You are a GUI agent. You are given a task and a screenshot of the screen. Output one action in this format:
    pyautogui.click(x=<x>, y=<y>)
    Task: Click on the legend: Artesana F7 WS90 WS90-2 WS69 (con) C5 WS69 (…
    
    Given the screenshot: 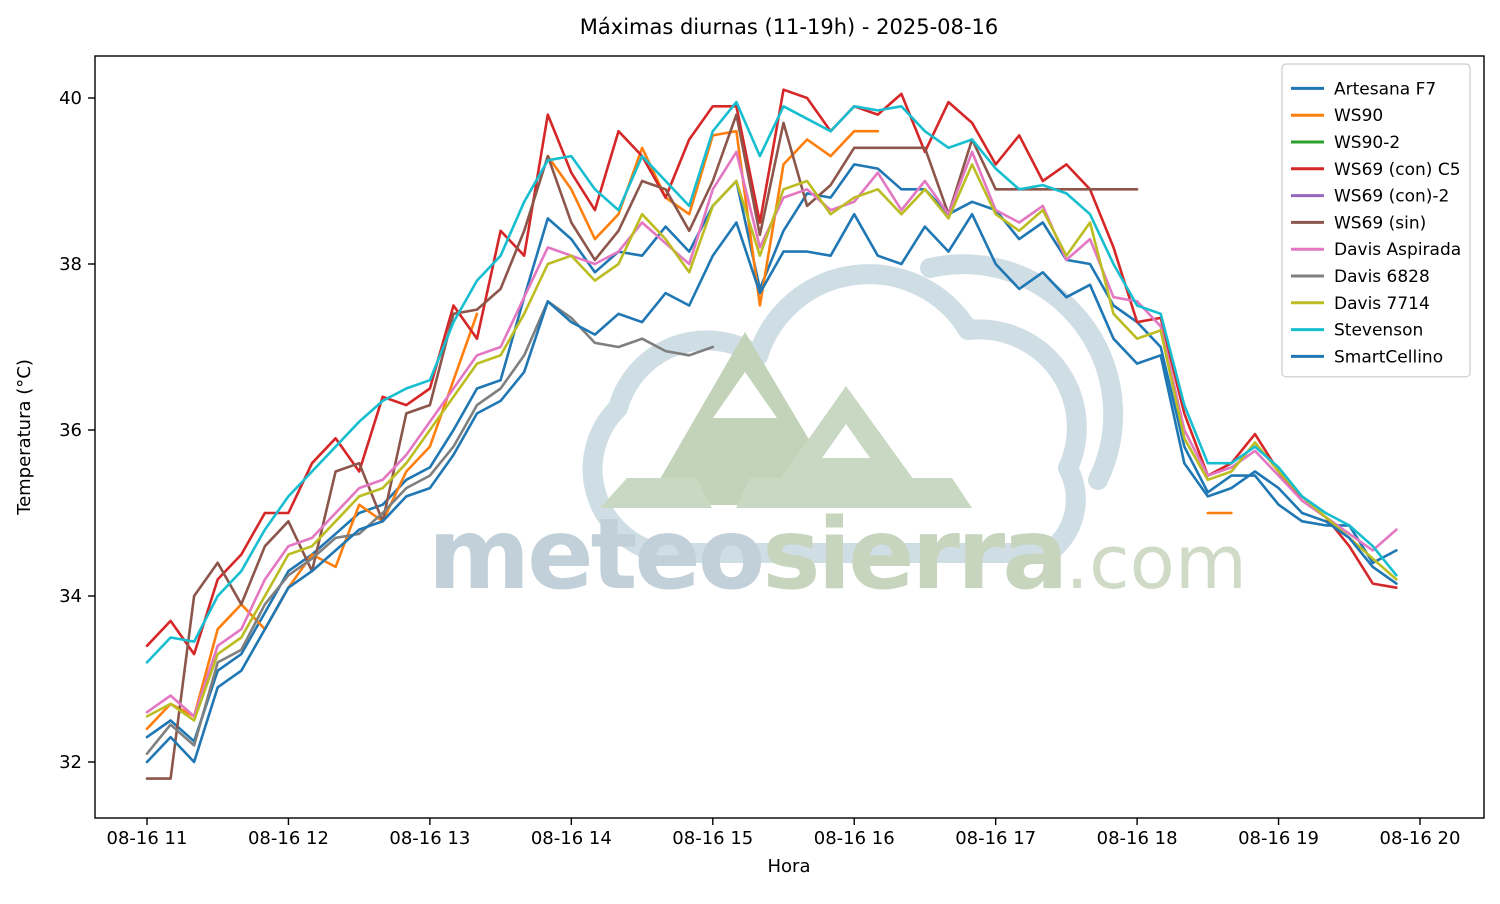 What is the action you would take?
    pyautogui.click(x=1376, y=220)
    